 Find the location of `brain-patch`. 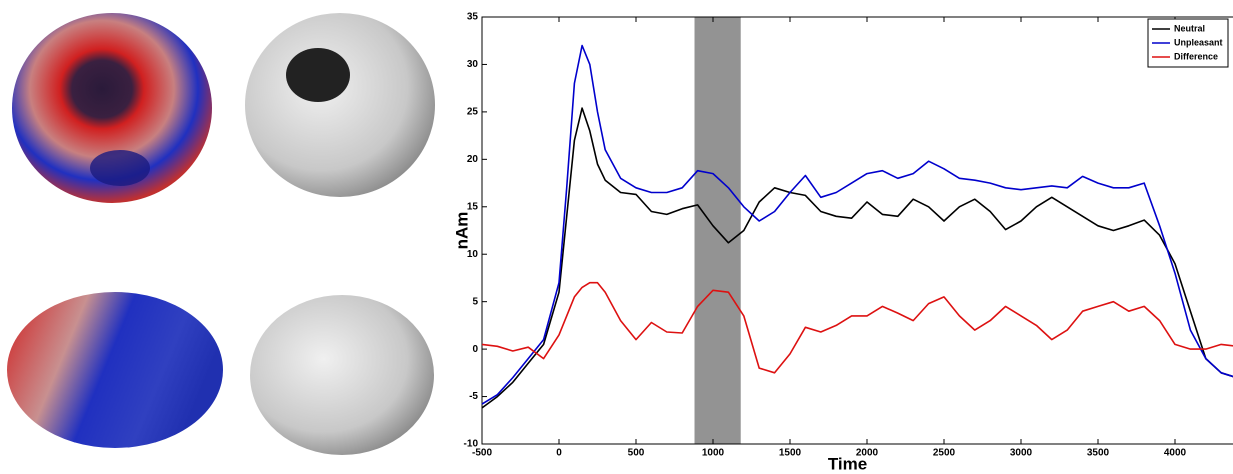

brain-patch is located at coordinates (120, 168).